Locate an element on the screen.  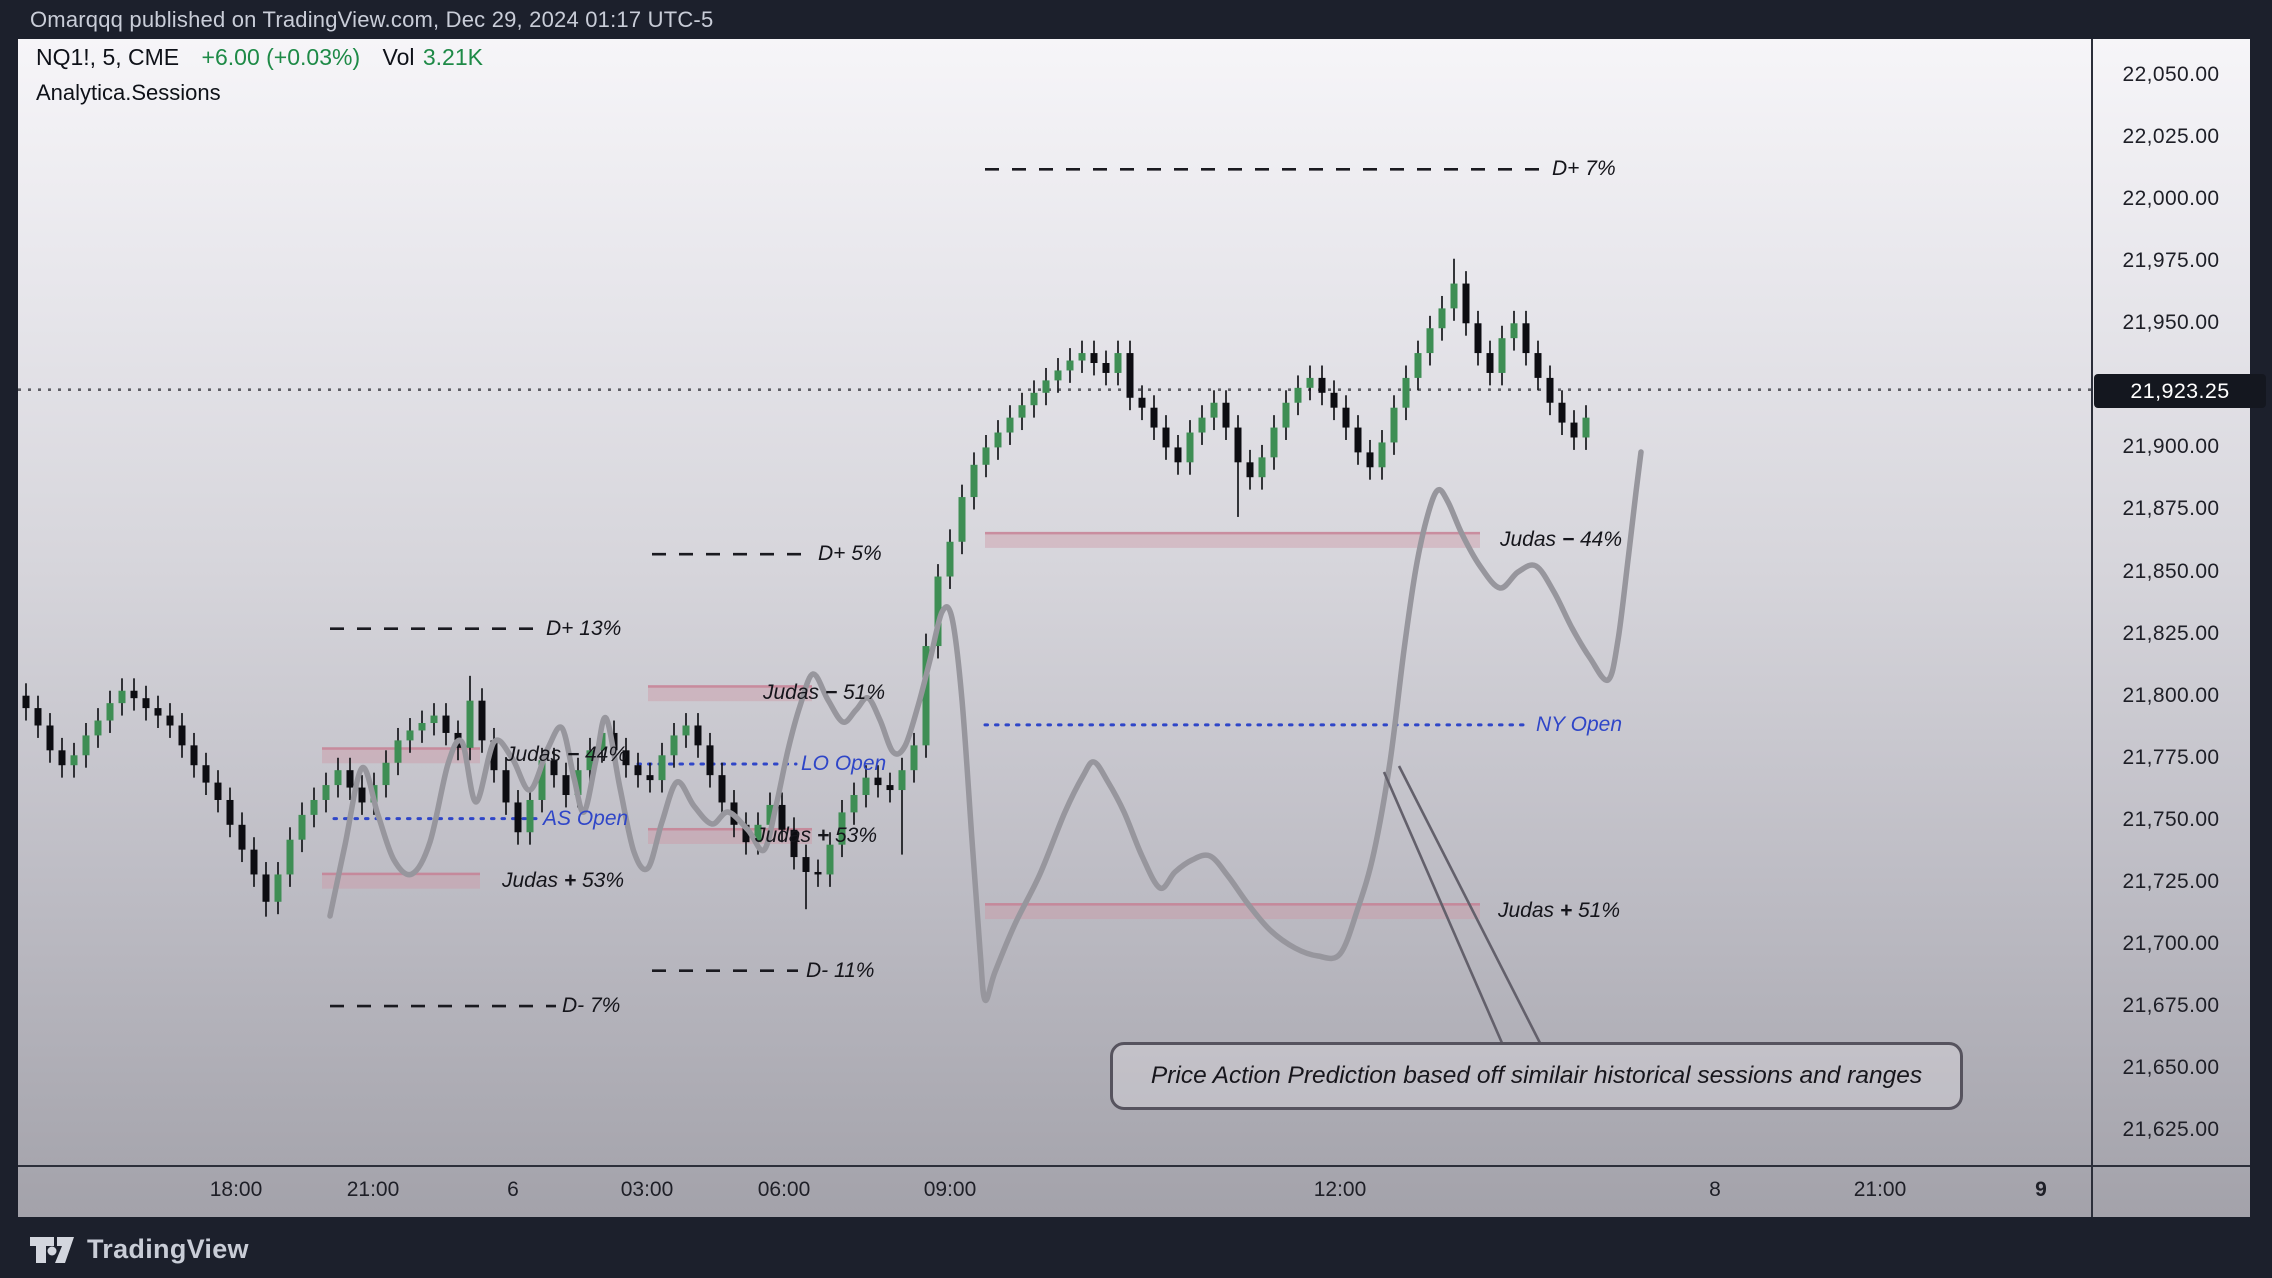
price-tick: 21,850.00 is located at coordinates (2171, 571).